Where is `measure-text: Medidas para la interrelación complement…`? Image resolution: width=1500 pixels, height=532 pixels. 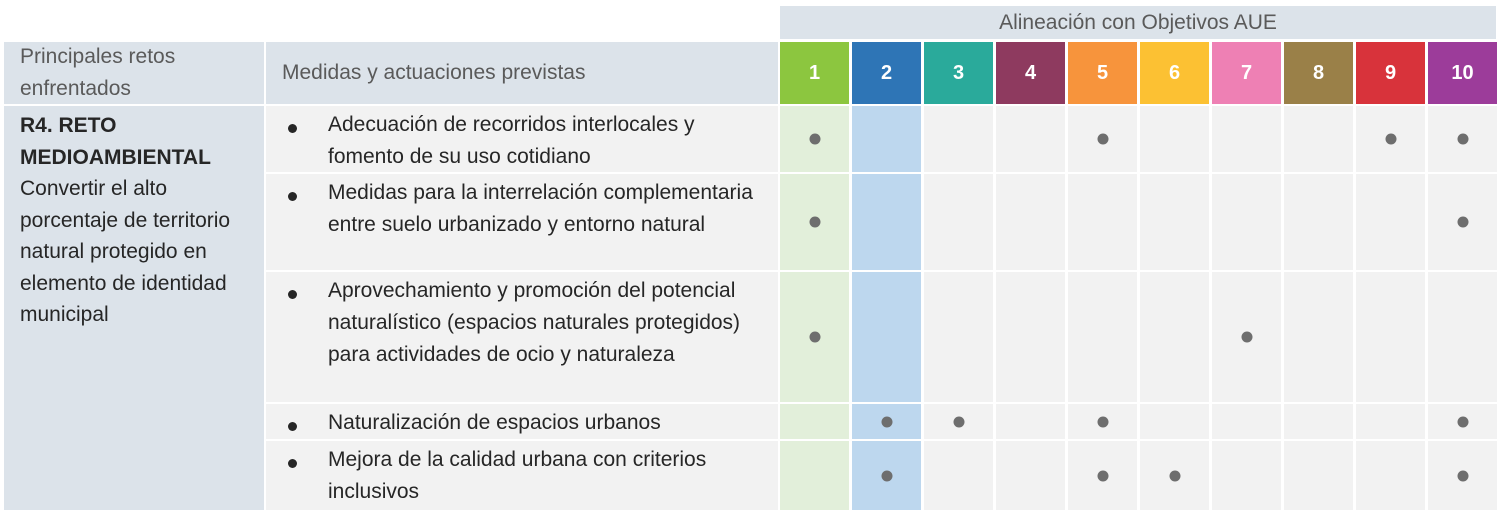 measure-text: Medidas para la interrelación complement… is located at coordinates (540, 208).